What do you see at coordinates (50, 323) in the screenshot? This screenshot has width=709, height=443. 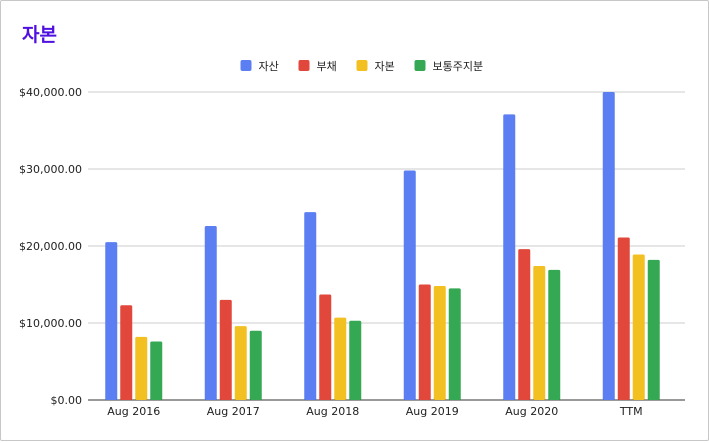 I see `y-tick-label: $10,000.00` at bounding box center [50, 323].